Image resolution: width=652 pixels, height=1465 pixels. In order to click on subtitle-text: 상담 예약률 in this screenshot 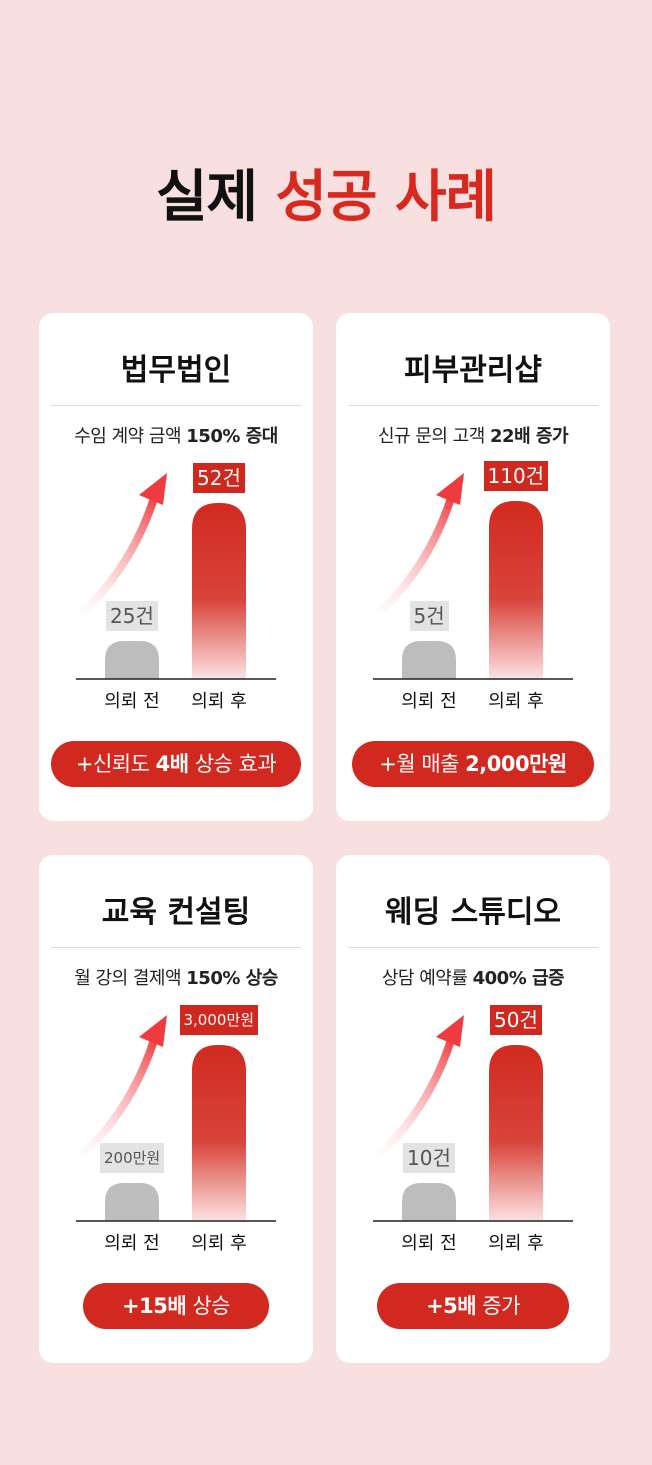, I will do `click(427, 978)`.